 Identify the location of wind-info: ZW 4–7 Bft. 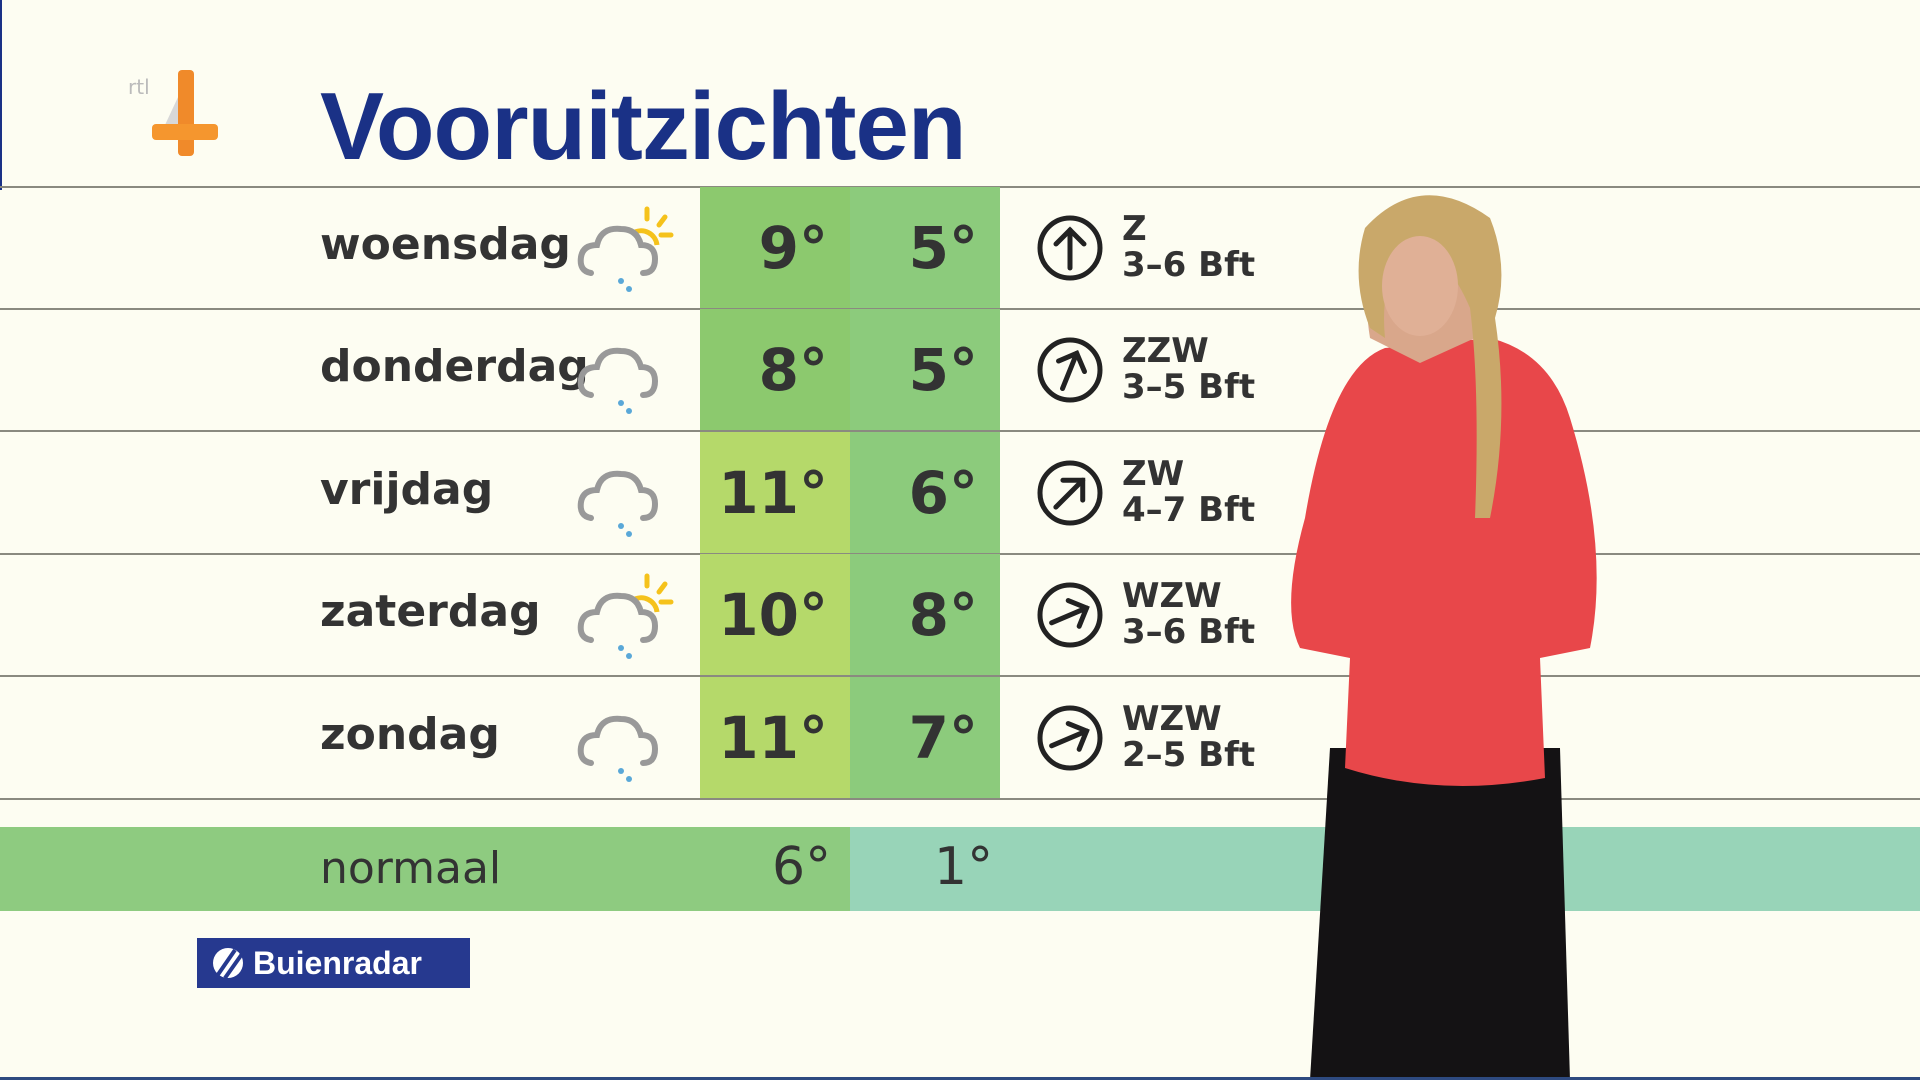
(1188, 492).